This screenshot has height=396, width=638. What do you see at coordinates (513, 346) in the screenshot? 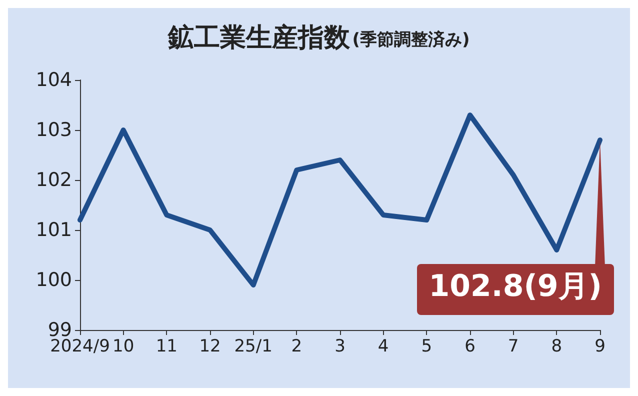
I see `x-tick-label: 7` at bounding box center [513, 346].